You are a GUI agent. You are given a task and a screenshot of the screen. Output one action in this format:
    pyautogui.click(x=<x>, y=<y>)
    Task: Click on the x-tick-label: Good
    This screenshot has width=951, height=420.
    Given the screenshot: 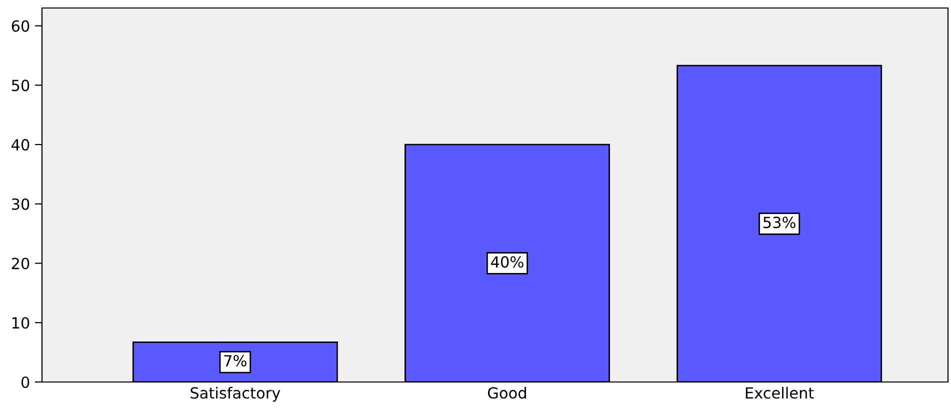 What is the action you would take?
    pyautogui.click(x=507, y=392)
    